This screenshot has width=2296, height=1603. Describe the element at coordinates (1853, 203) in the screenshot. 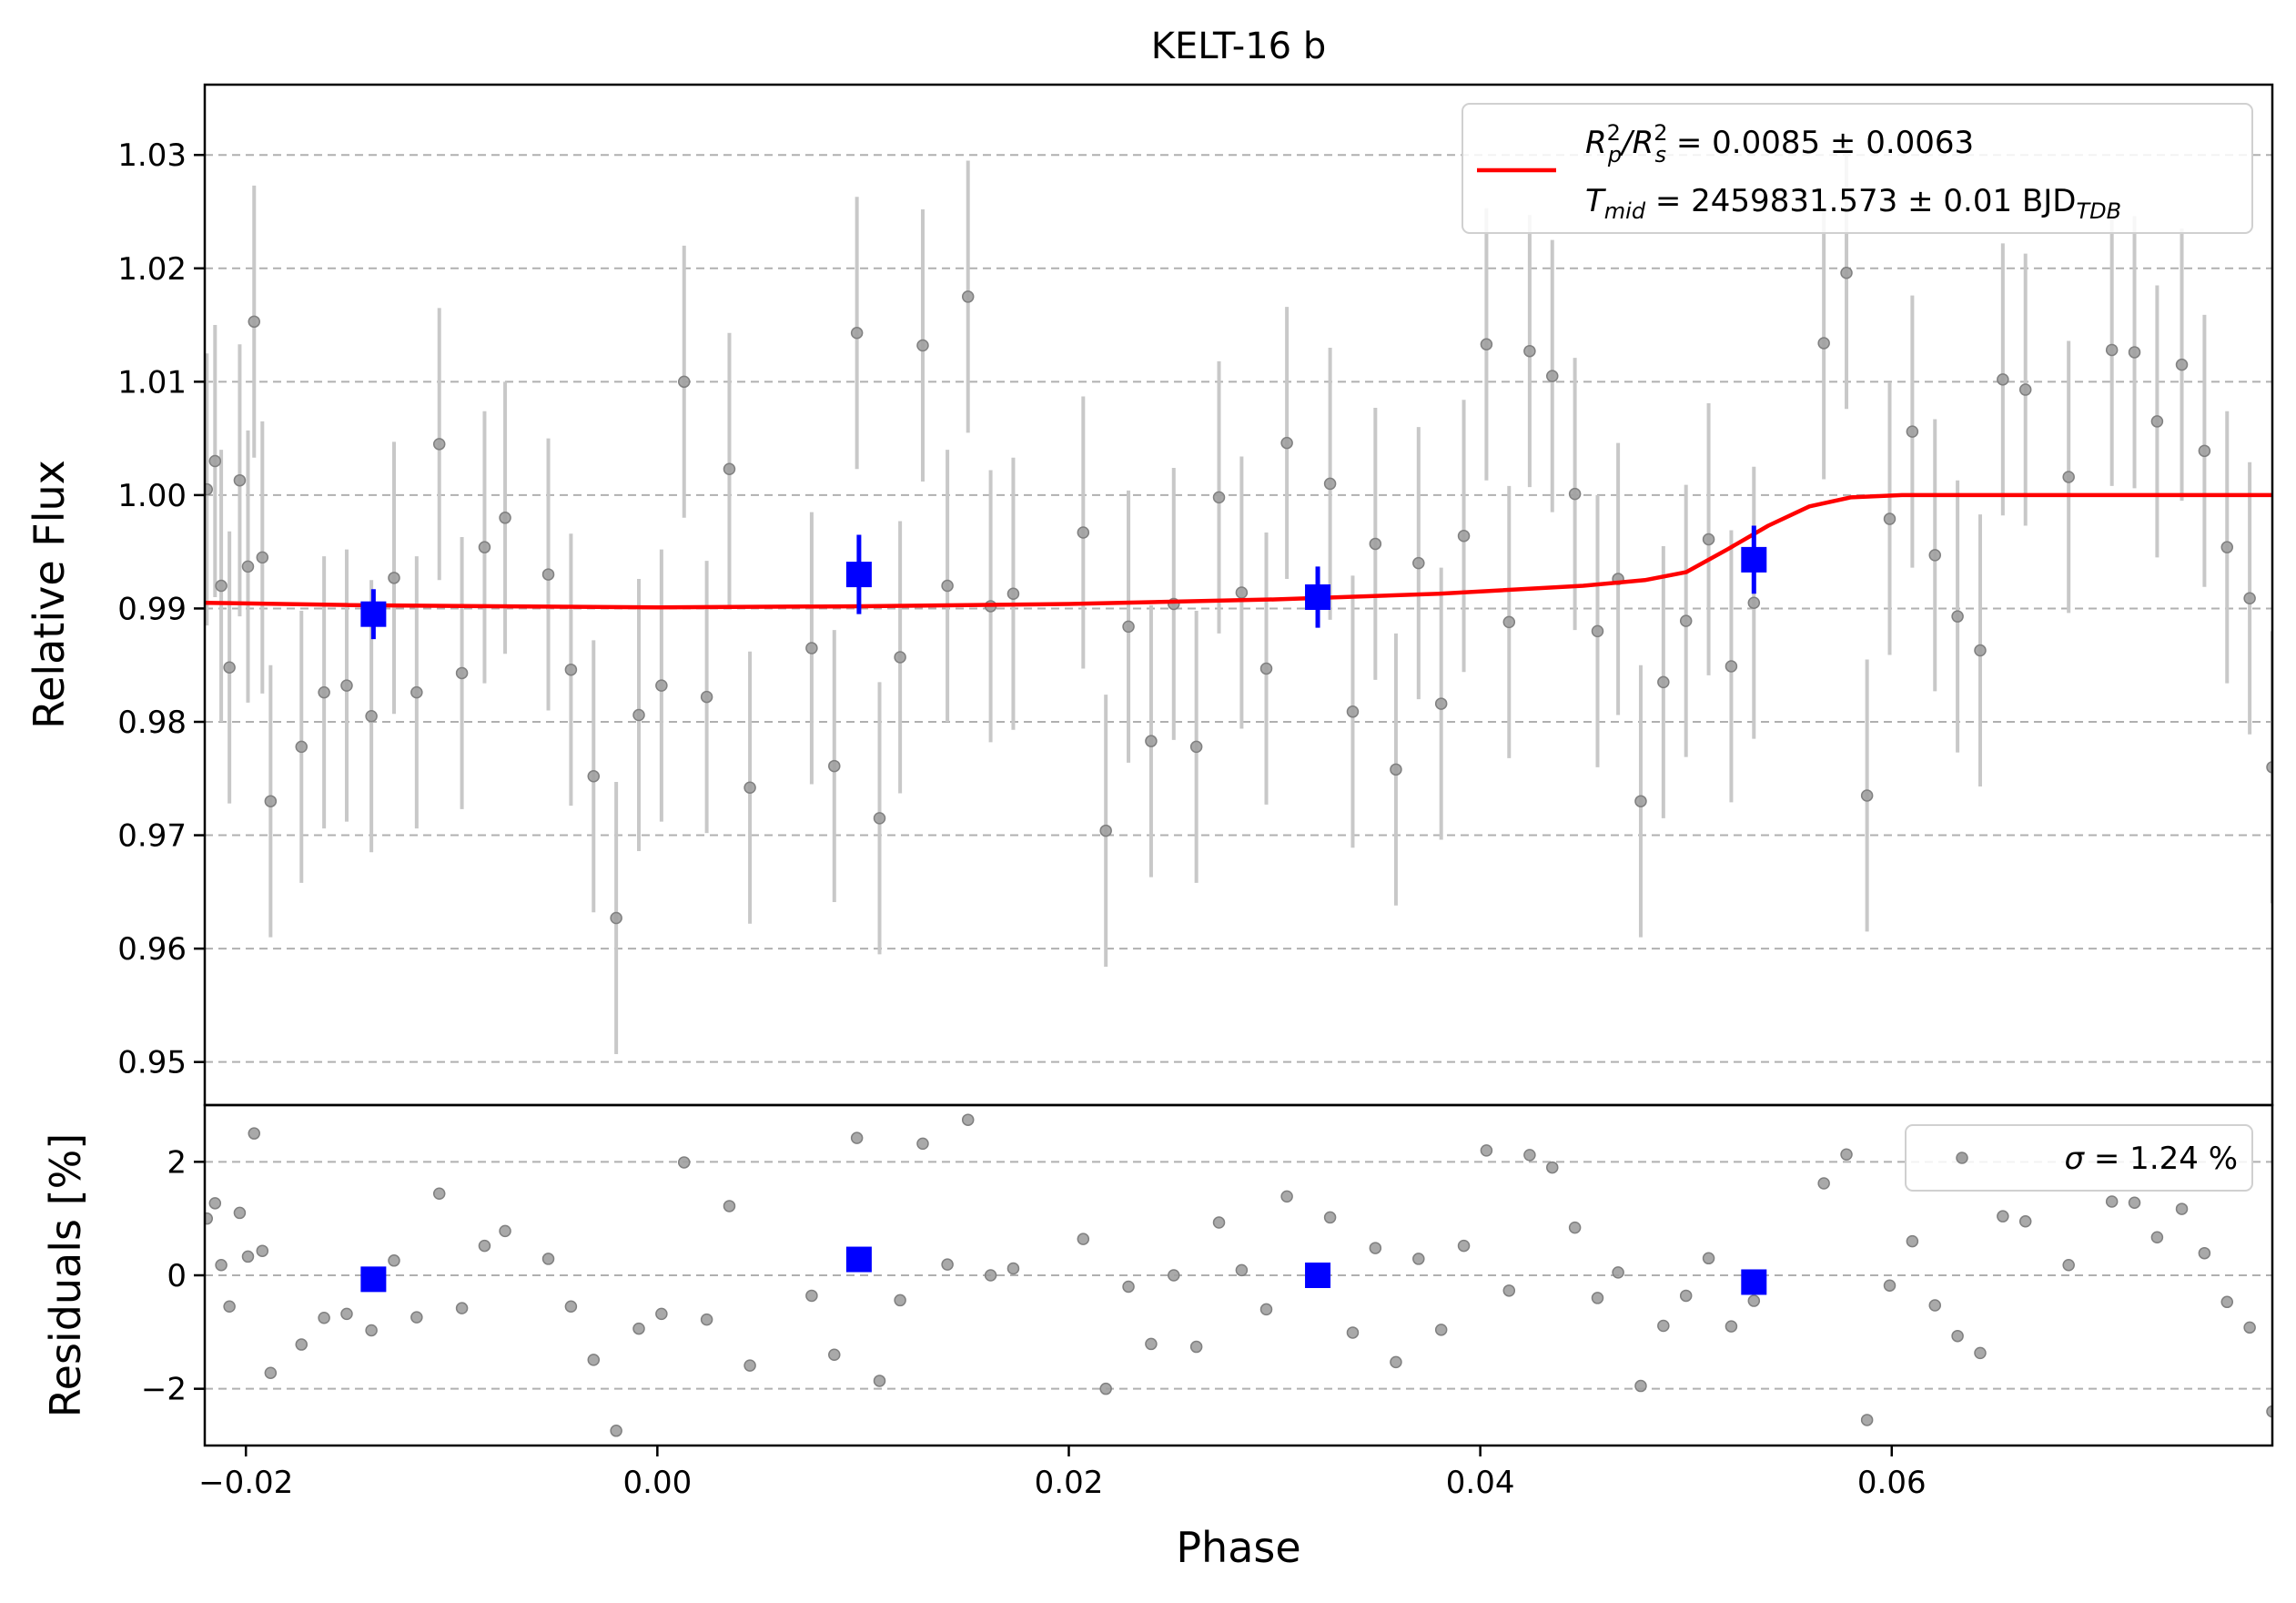

I see `legend-mid-time: Tmid = 2459831.573 ± 0.01 BJDTDB` at that location.